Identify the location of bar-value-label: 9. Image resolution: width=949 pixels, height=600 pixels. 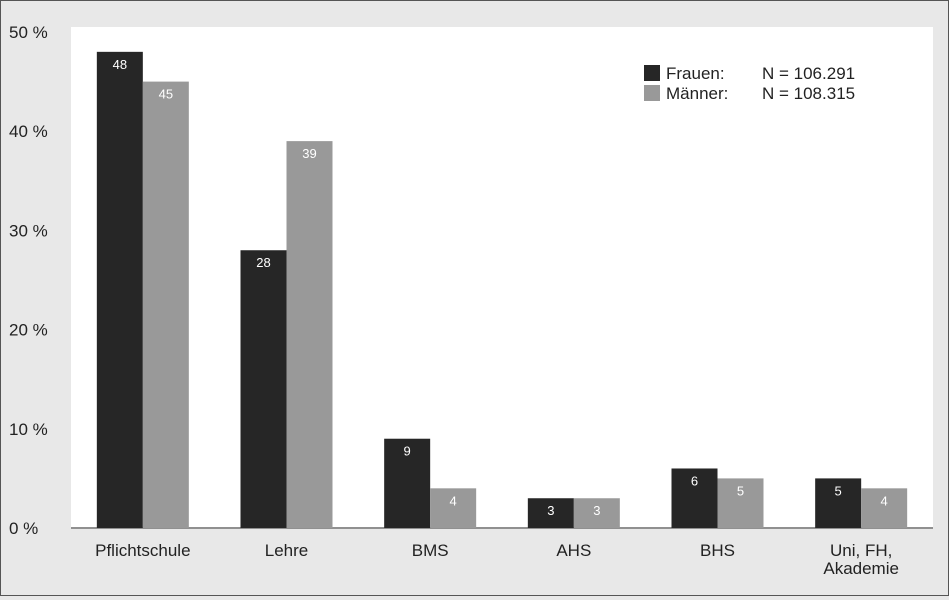
(407, 451).